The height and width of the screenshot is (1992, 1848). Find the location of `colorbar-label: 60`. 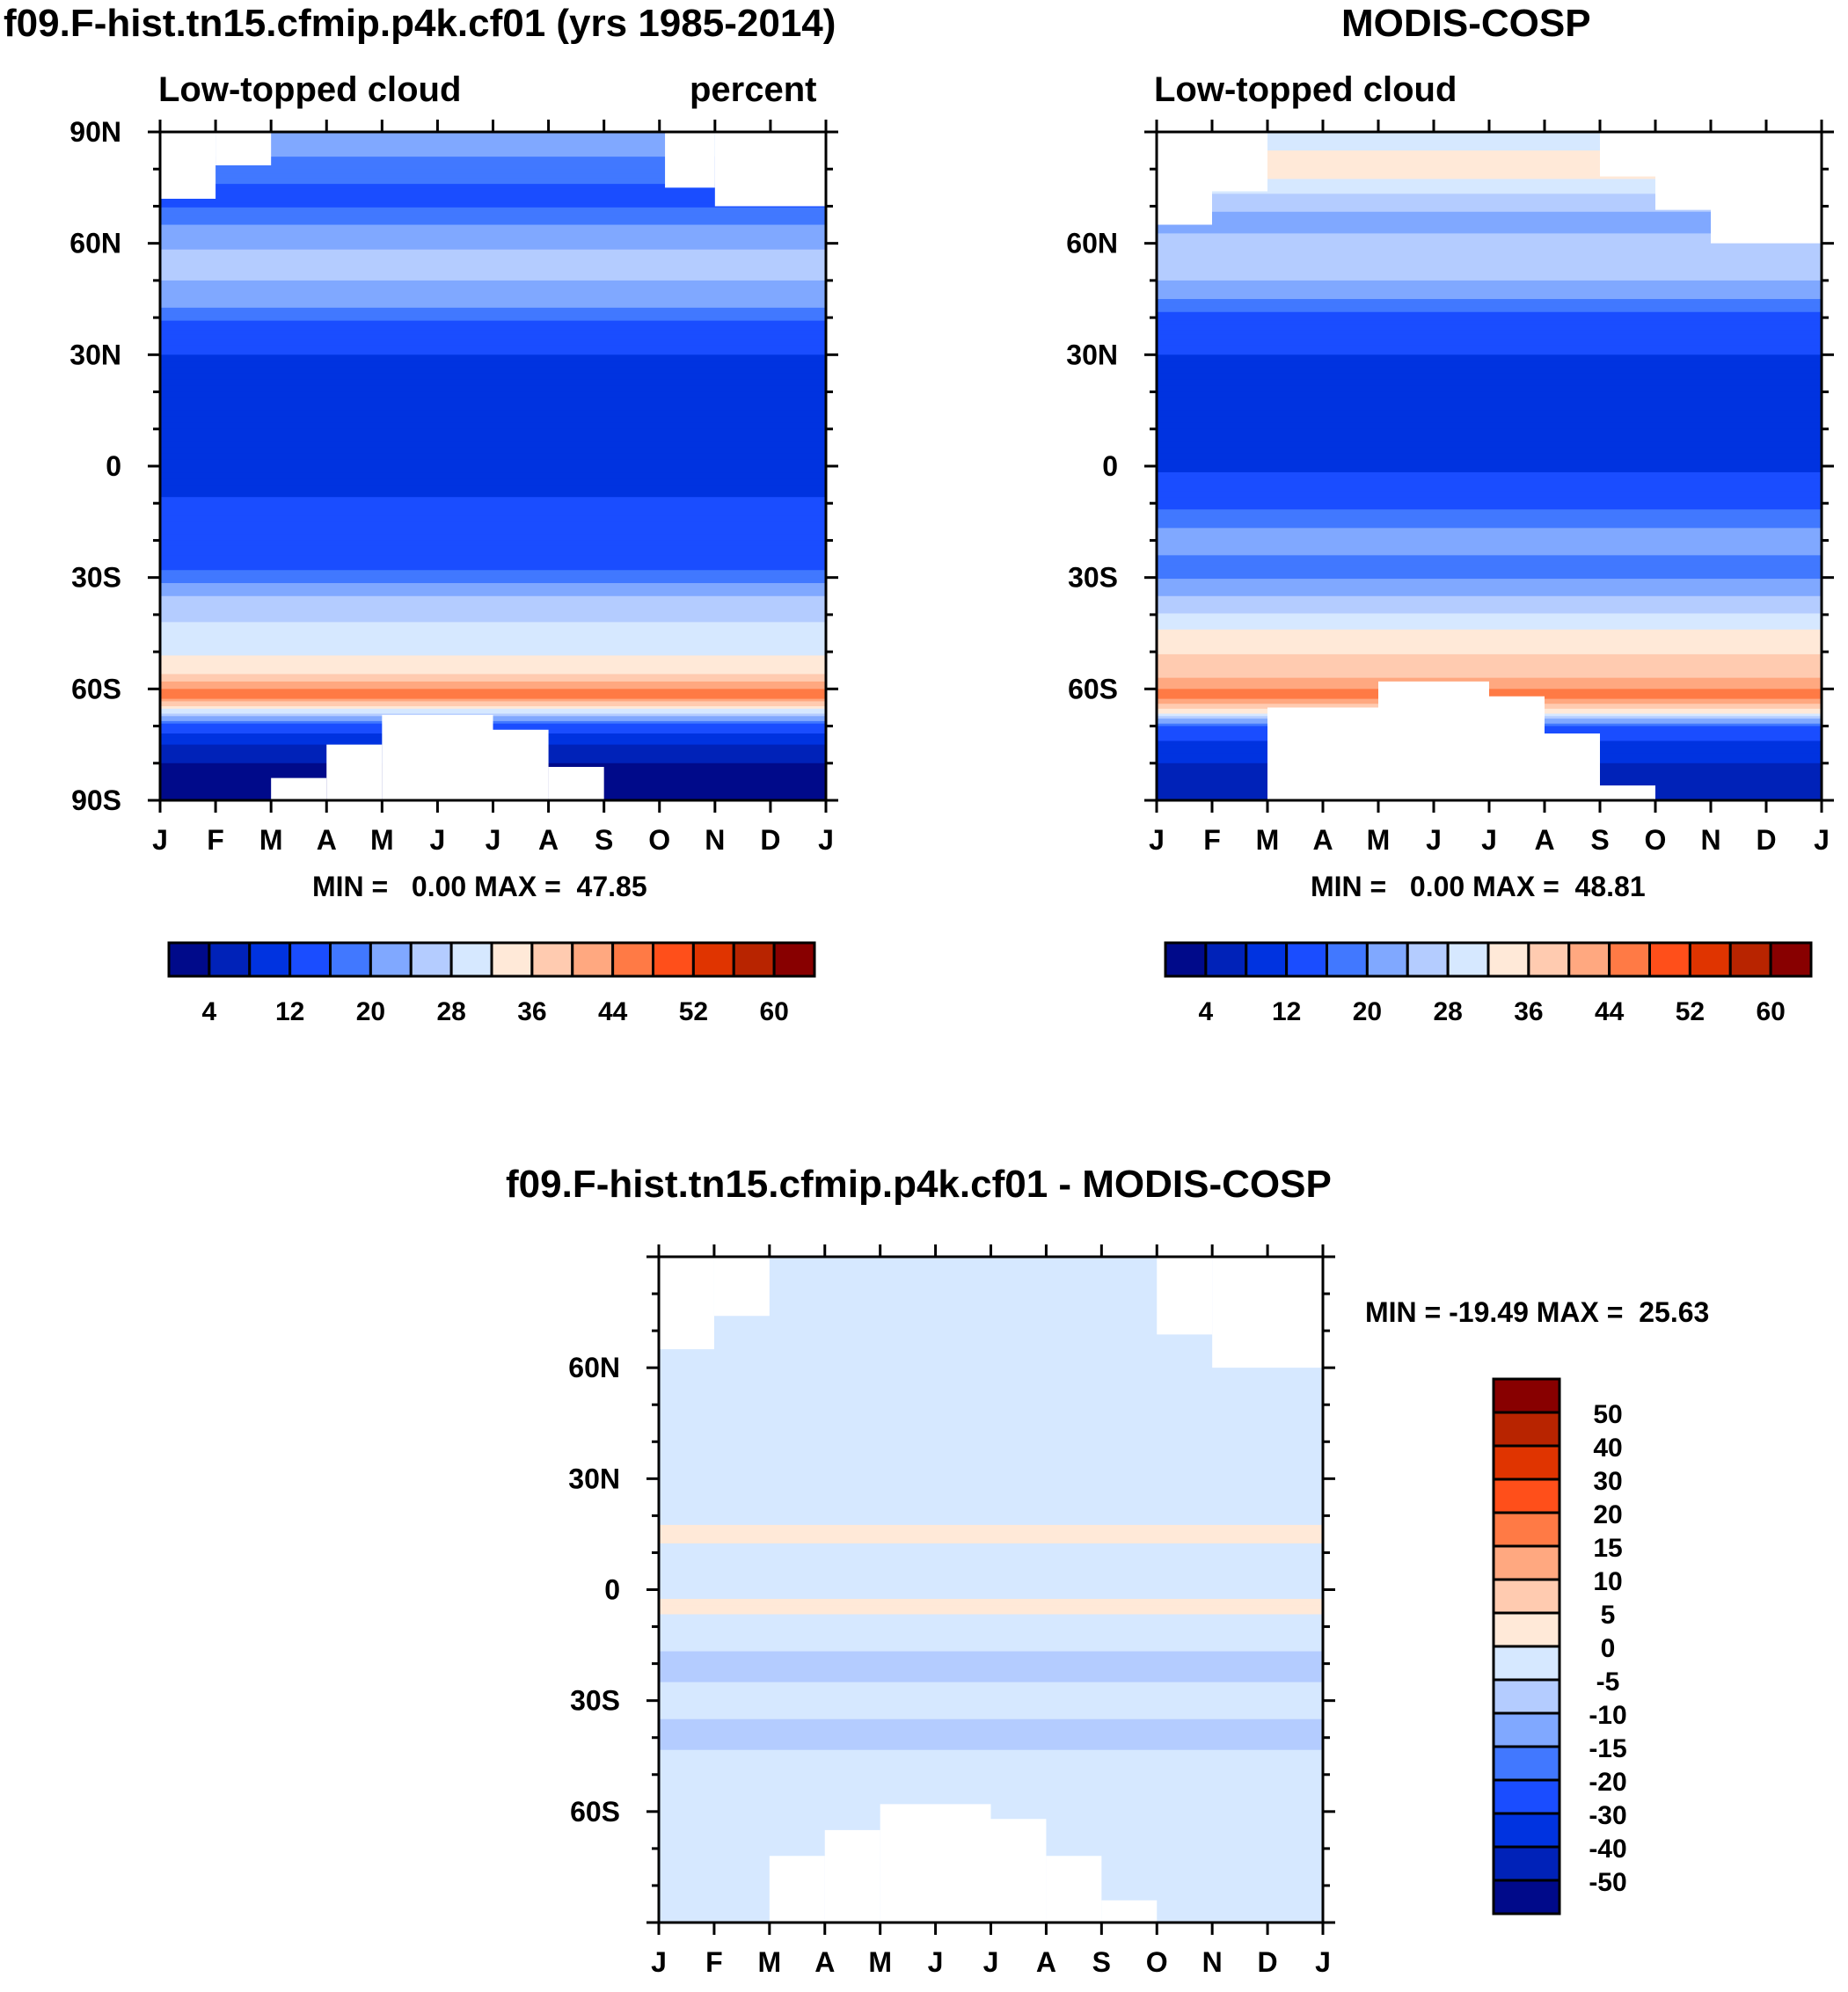

colorbar-label: 60 is located at coordinates (1770, 1011).